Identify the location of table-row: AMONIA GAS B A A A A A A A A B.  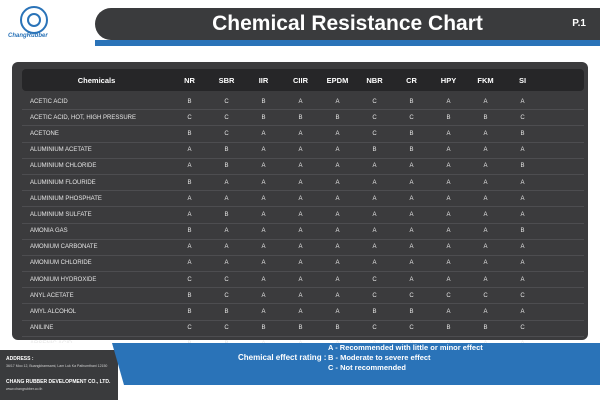
(303, 232).